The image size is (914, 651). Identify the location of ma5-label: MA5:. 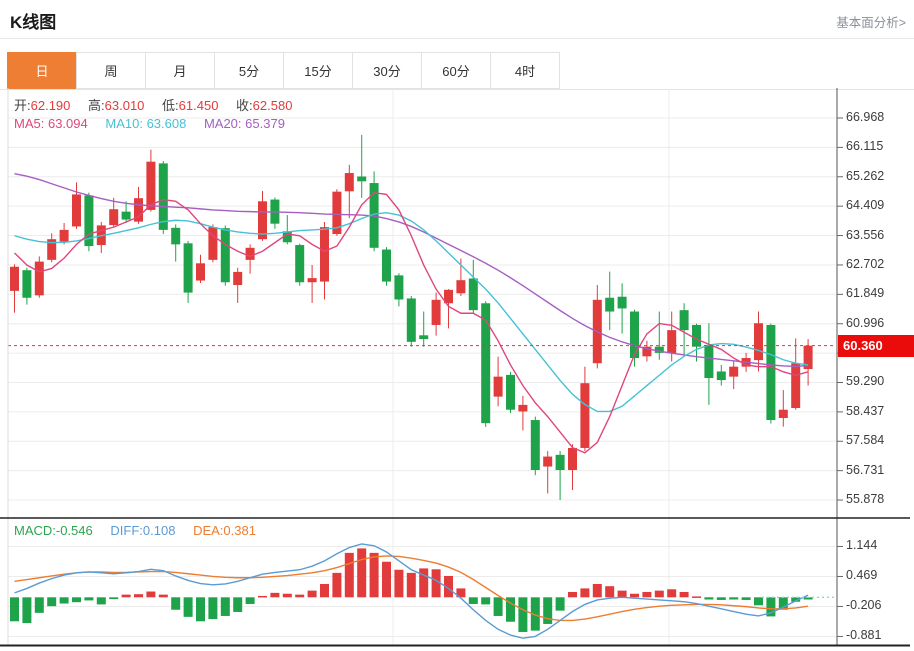
(29, 123).